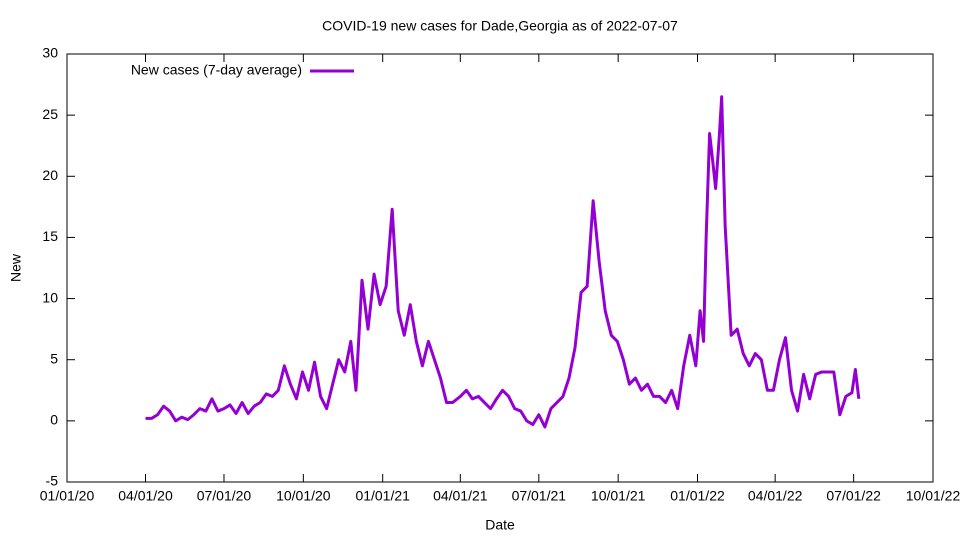 Image resolution: width=960 pixels, height=540 pixels. What do you see at coordinates (539, 496) in the screenshot?
I see `x-tick-label: 07/01/21` at bounding box center [539, 496].